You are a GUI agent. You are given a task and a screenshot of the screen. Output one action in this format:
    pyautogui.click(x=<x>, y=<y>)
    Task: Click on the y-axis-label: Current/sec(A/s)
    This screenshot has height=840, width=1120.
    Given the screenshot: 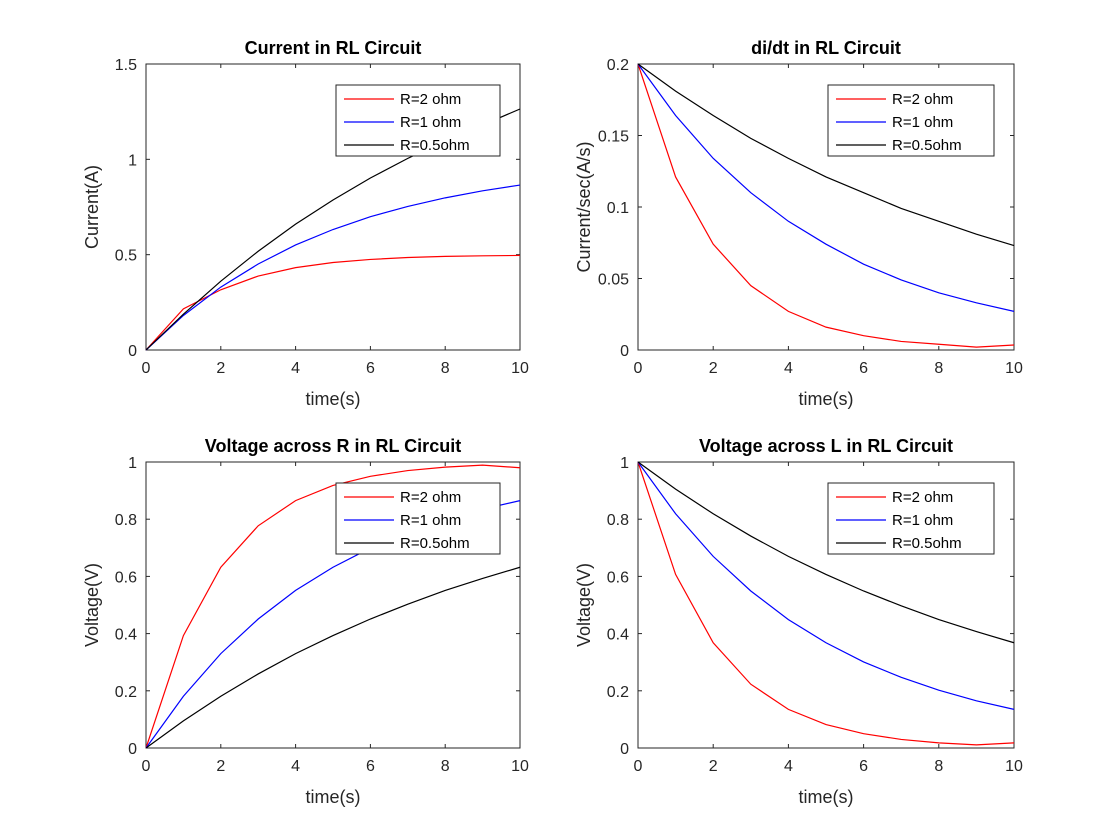 What is the action you would take?
    pyautogui.click(x=584, y=206)
    